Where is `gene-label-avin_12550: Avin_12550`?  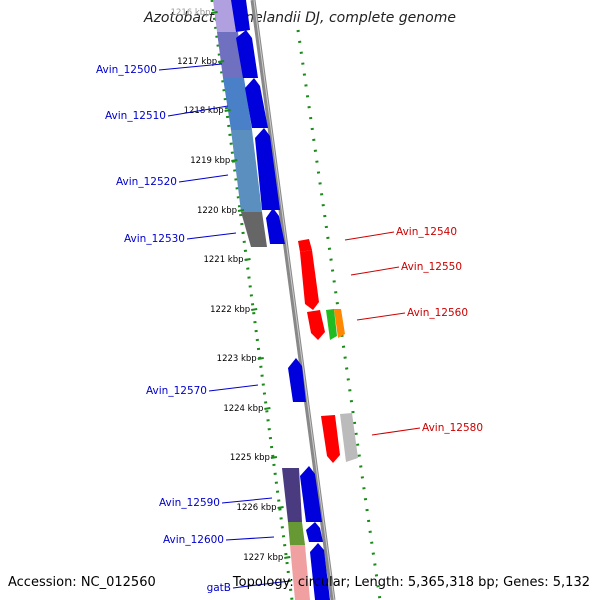
gene-label-avin_12550: Avin_12550 is located at coordinates (431, 267).